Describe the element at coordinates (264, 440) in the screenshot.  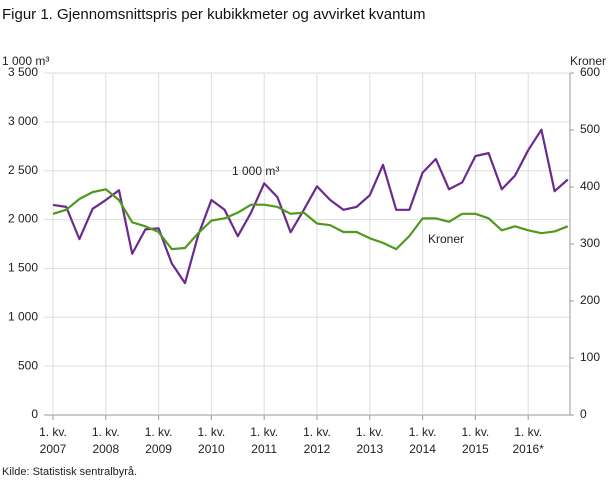
I see `x-tick-label: 1. kv. 2011` at that location.